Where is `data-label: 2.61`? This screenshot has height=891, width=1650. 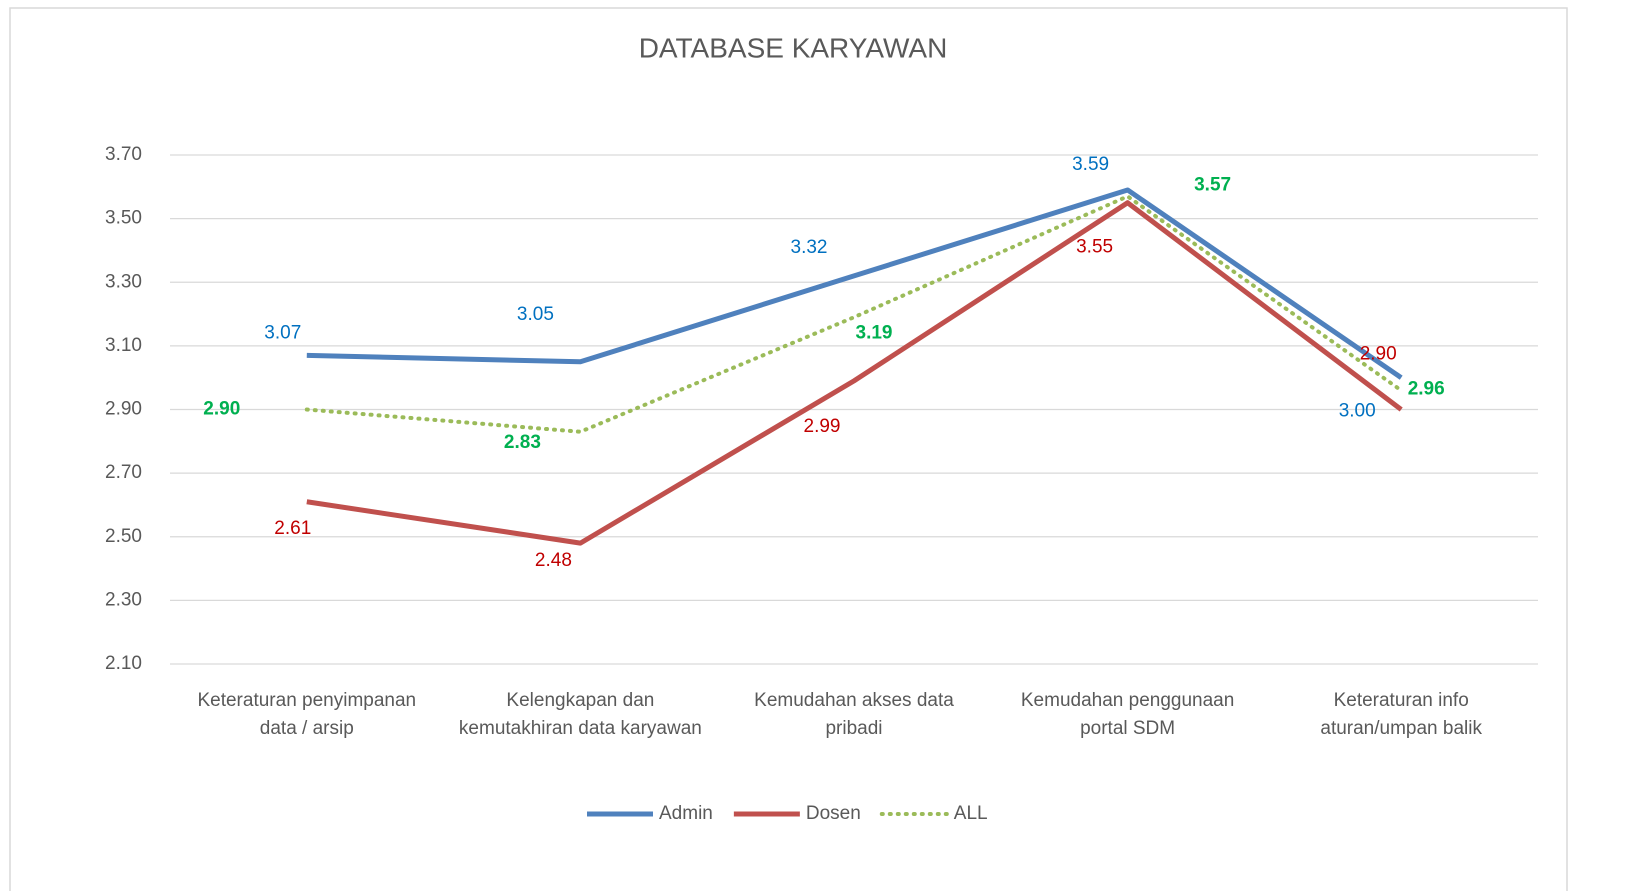
data-label: 2.61 is located at coordinates (292, 528).